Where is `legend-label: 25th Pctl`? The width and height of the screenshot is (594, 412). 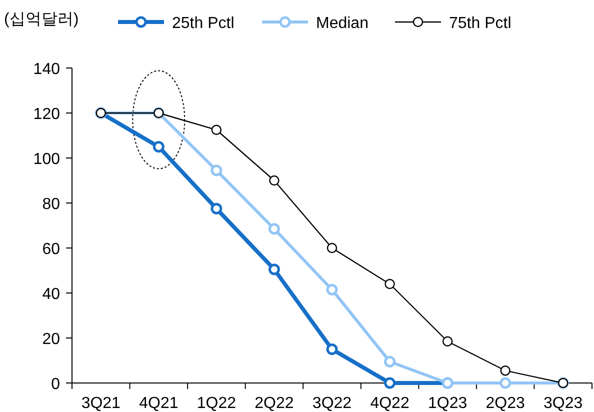
legend-label: 25th Pctl is located at coordinates (203, 23).